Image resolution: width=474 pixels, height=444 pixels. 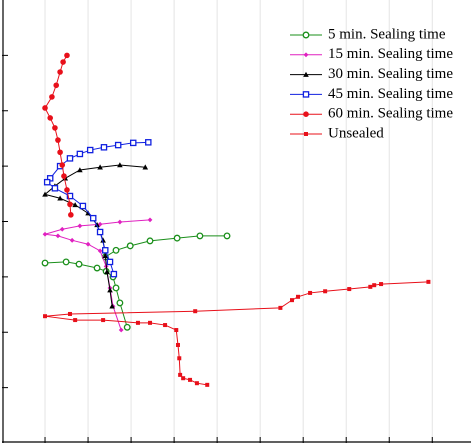 What do you see at coordinates (387, 34) in the screenshot?
I see `legend-label: 5 min. Sealing time` at bounding box center [387, 34].